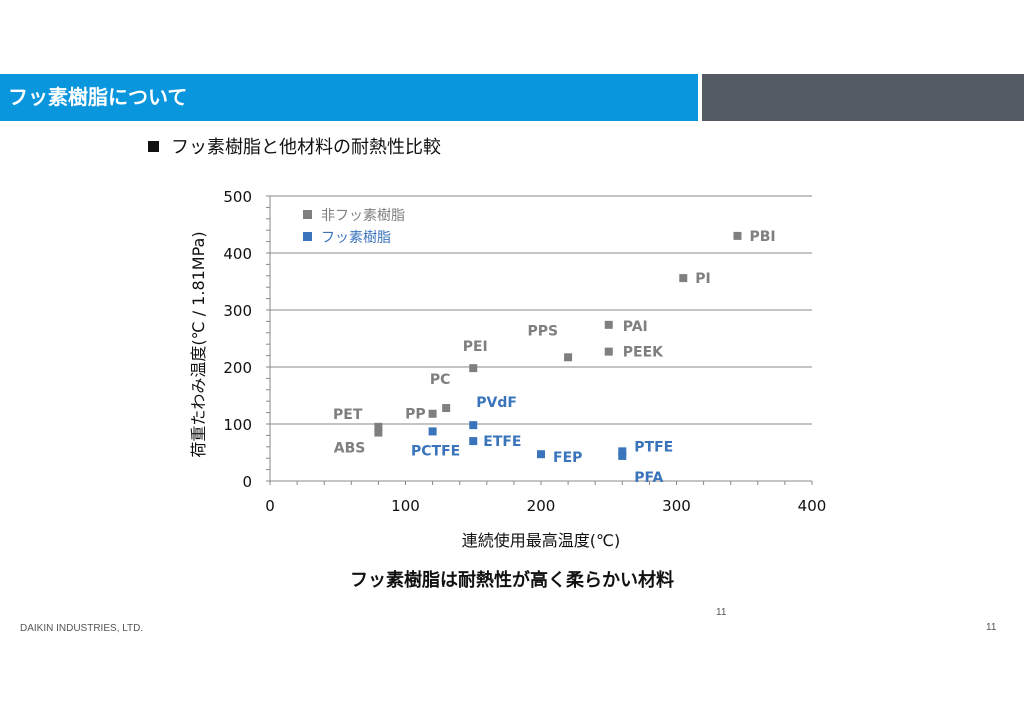 The image size is (1024, 724). What do you see at coordinates (378, 426) in the screenshot?
I see `data-point-pet` at bounding box center [378, 426].